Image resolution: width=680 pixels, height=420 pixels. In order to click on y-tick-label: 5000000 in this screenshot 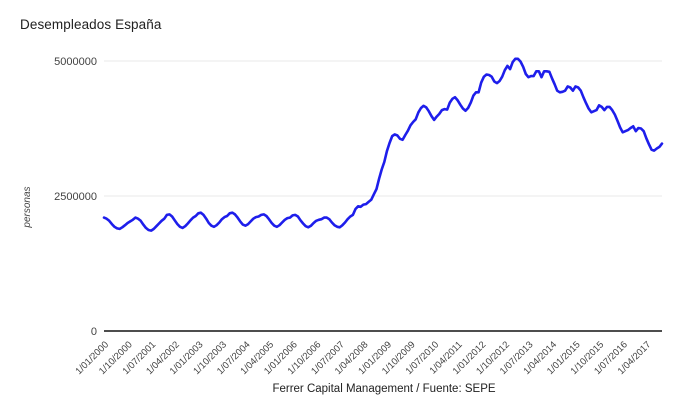, I will do `click(75, 62)`.